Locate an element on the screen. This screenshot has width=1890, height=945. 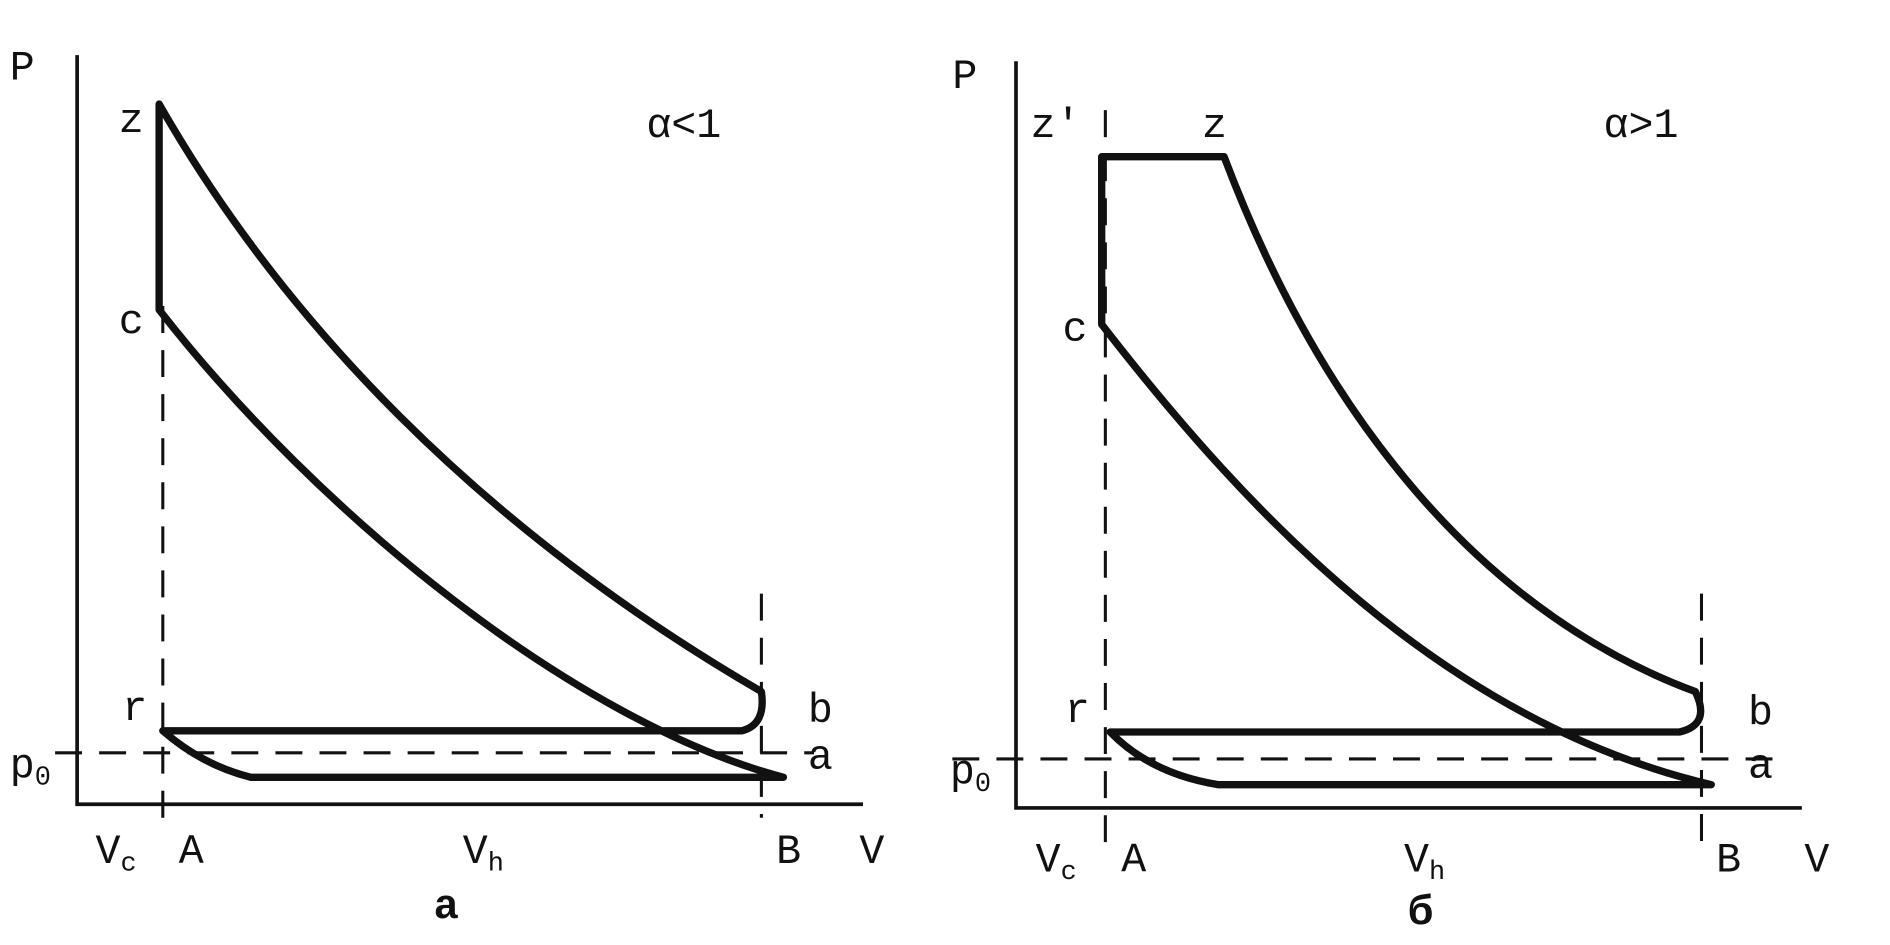
condition: α<1 is located at coordinates (683, 126).